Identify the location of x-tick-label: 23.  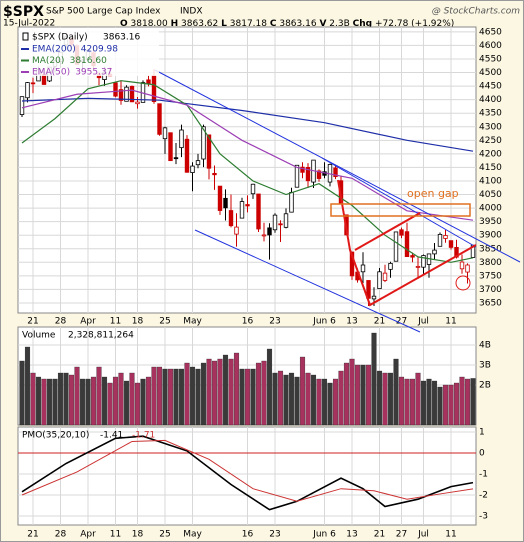
(274, 535).